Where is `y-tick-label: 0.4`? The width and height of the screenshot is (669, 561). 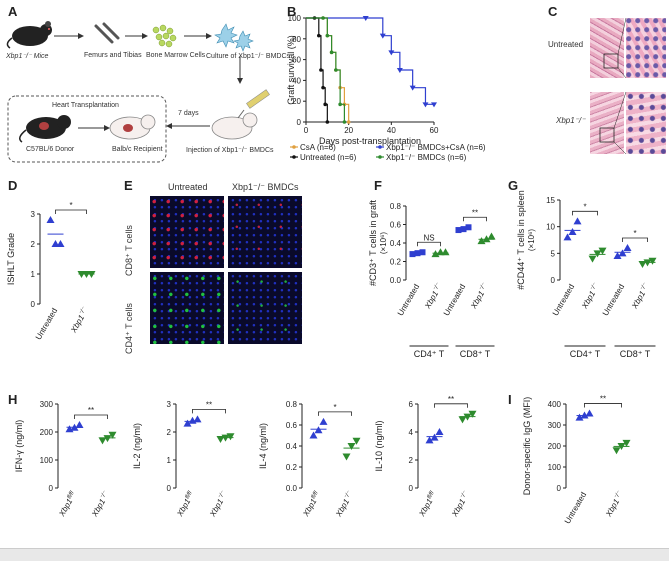 y-tick-label: 0.4 is located at coordinates (396, 243).